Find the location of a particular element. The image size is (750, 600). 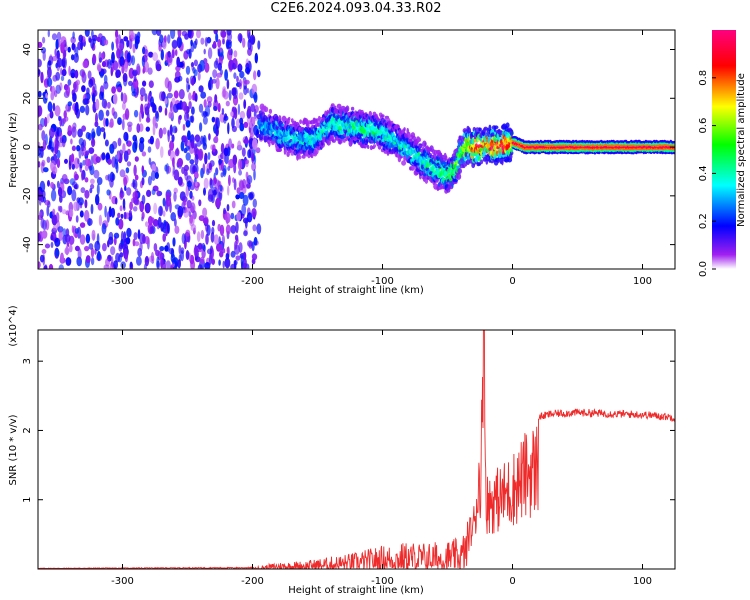

snr-y-tick-label: 3 is located at coordinates (27, 361).